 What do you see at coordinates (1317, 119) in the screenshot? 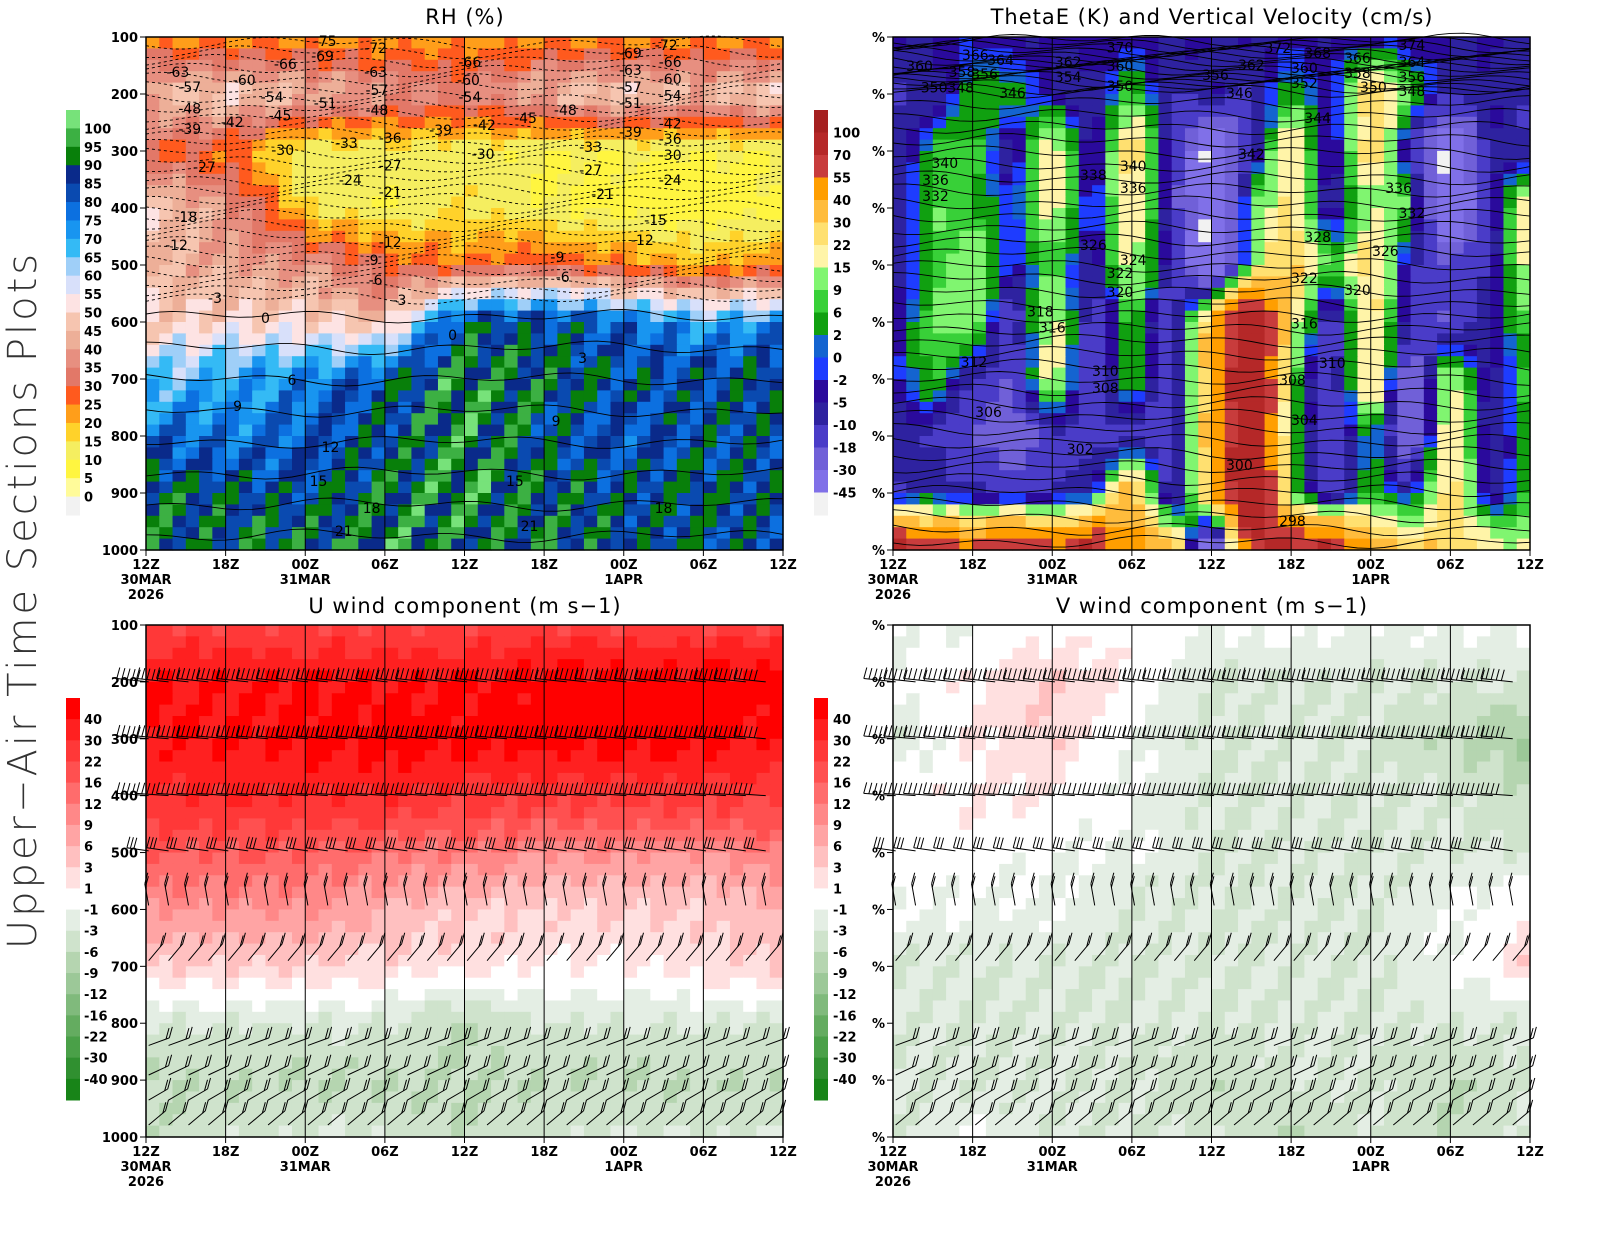
I see `contour-label: 344` at bounding box center [1317, 119].